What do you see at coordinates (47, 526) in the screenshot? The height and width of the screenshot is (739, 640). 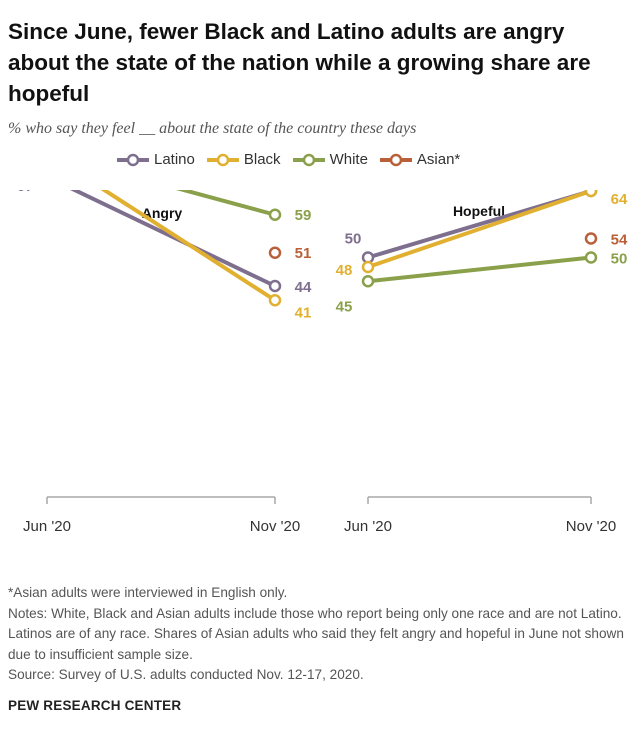 I see `x-tick-label-angry-start: Jun '20` at bounding box center [47, 526].